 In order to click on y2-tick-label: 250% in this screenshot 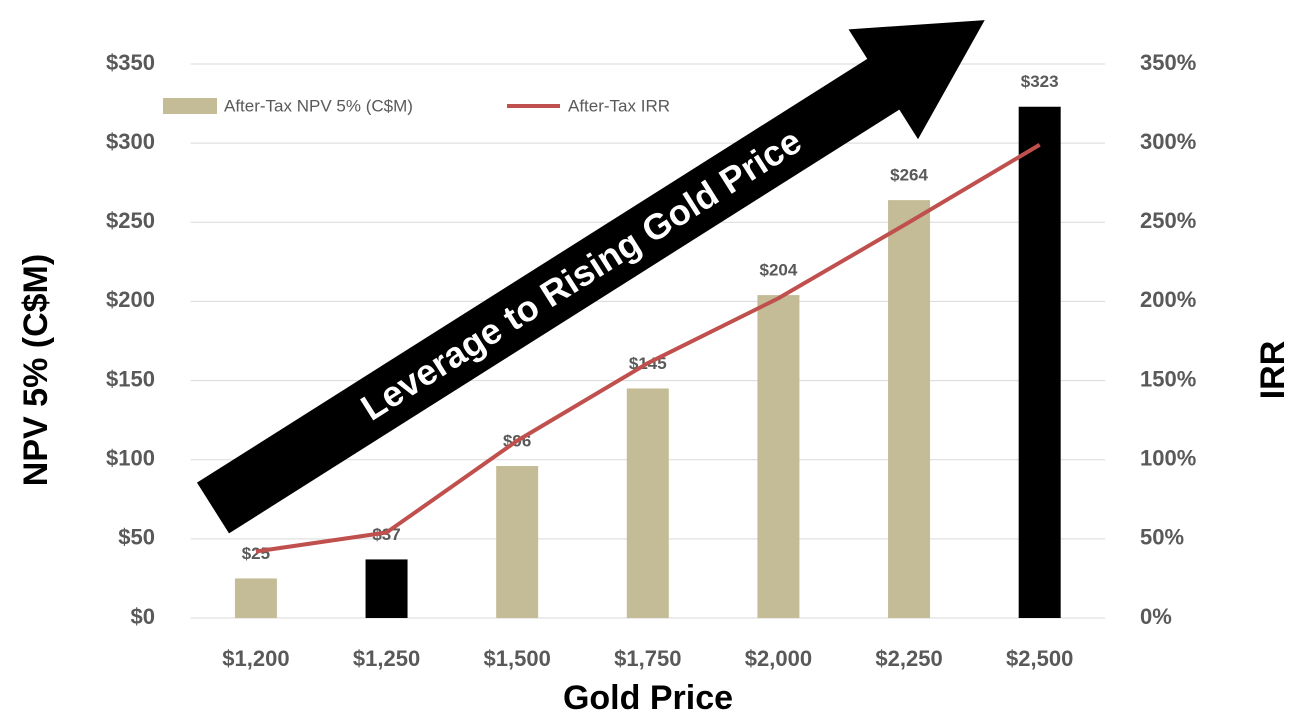, I will do `click(1168, 220)`.